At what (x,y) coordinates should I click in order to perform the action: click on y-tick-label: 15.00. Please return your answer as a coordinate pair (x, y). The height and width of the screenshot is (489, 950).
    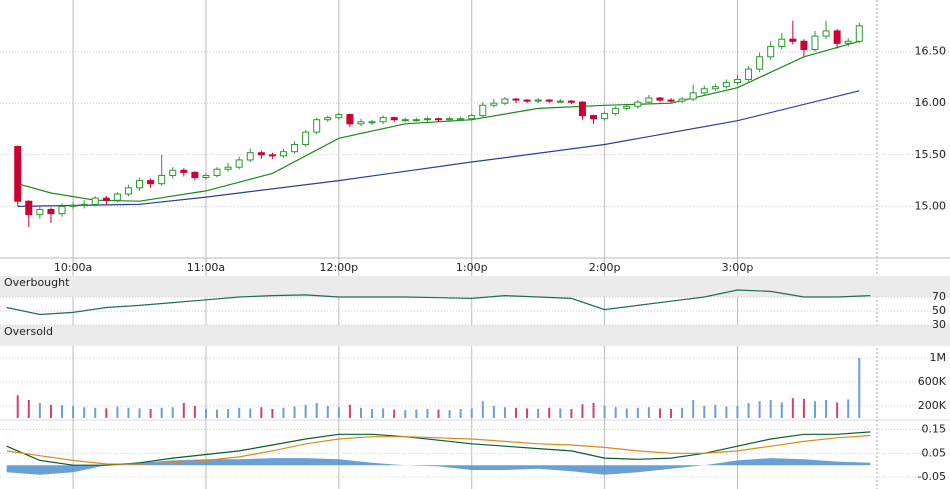
    Looking at the image, I should click on (931, 205).